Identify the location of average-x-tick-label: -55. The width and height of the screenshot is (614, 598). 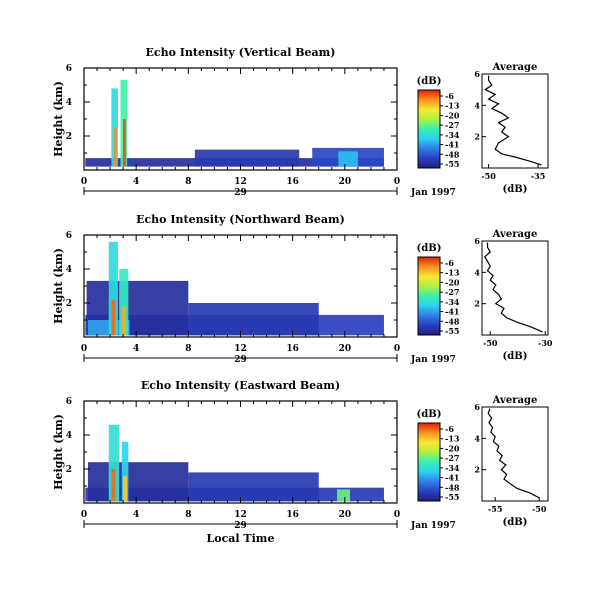
(495, 509).